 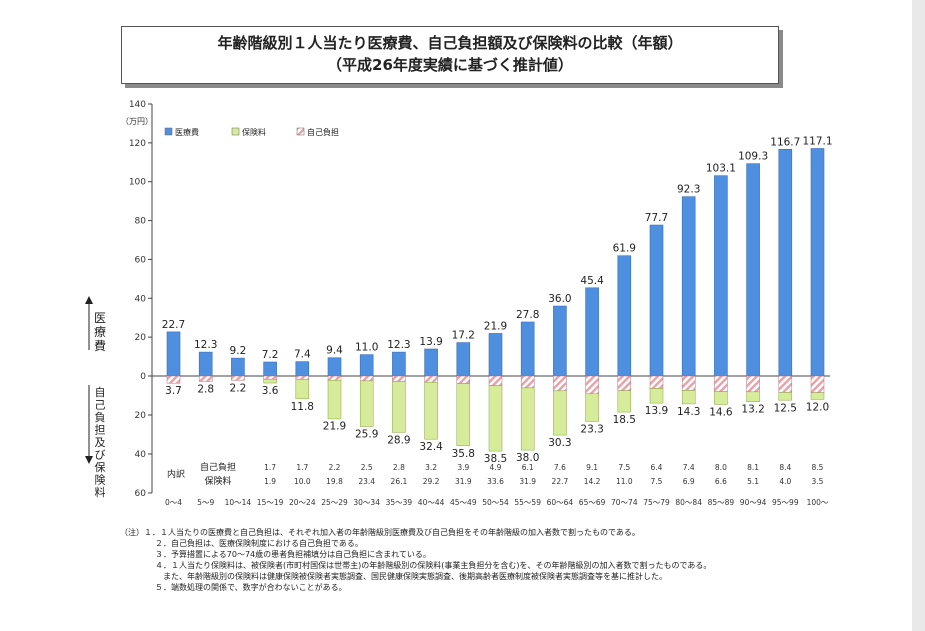 What do you see at coordinates (323, 132) in the screenshot?
I see `legend-label: 自己負担` at bounding box center [323, 132].